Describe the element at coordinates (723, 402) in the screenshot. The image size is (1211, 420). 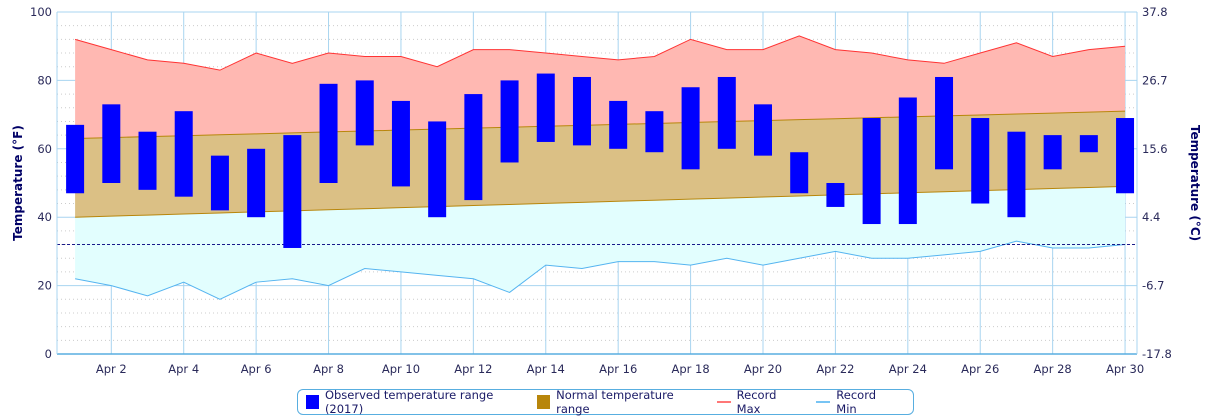
I see `record-max-swatch` at that location.